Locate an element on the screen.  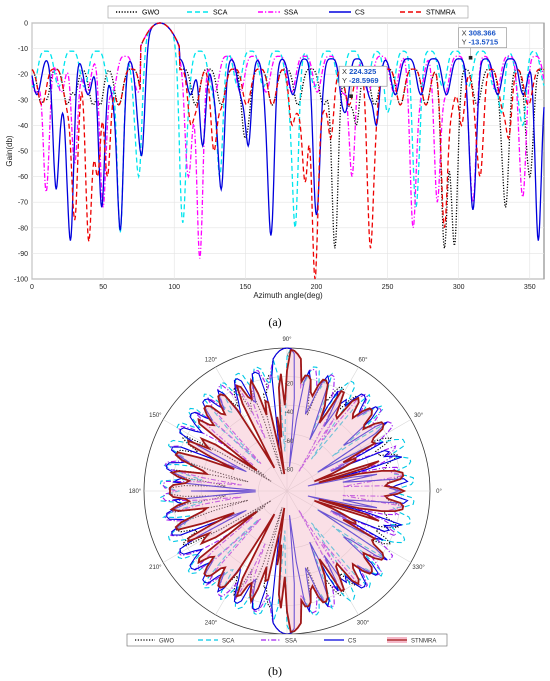
polar-angle-label: 30° is located at coordinates (419, 416).